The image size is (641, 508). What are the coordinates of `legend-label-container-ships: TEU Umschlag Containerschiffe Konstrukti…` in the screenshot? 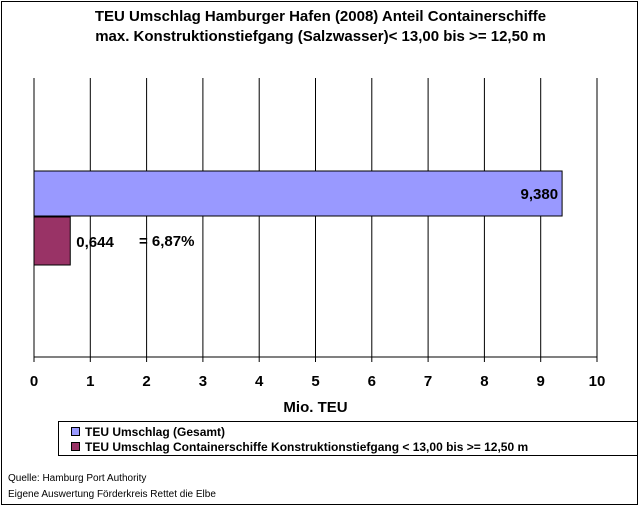 It's located at (307, 447).